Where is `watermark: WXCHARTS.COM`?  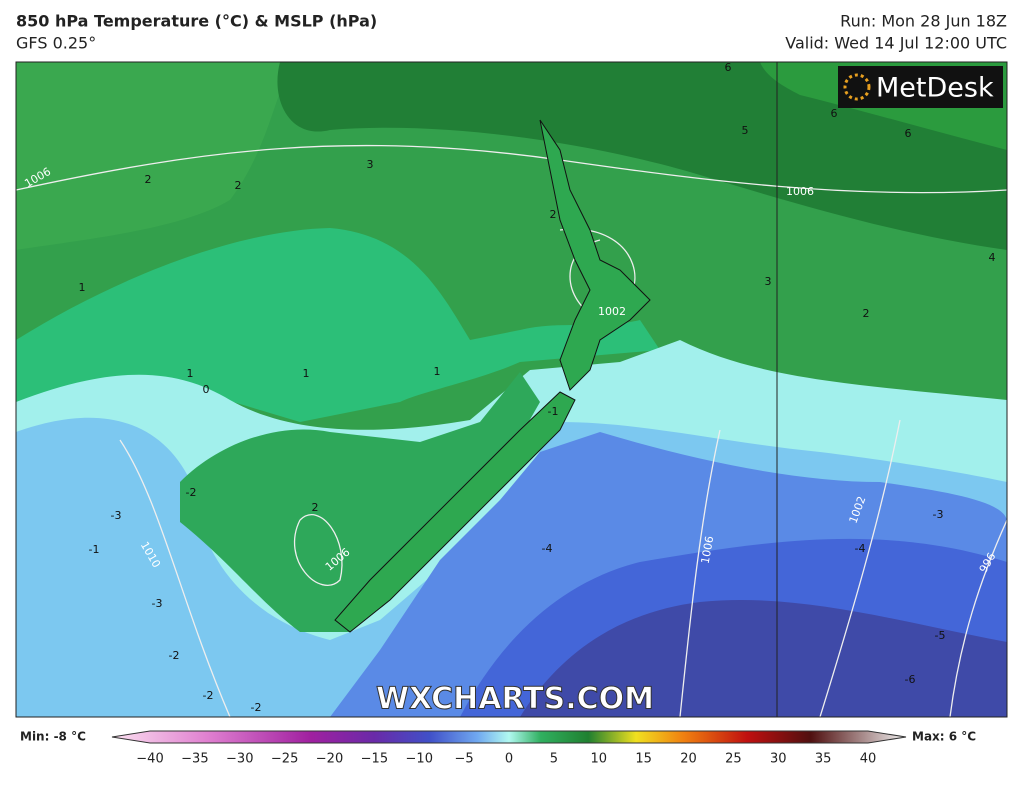
watermark: WXCHARTS.COM is located at coordinates (515, 699).